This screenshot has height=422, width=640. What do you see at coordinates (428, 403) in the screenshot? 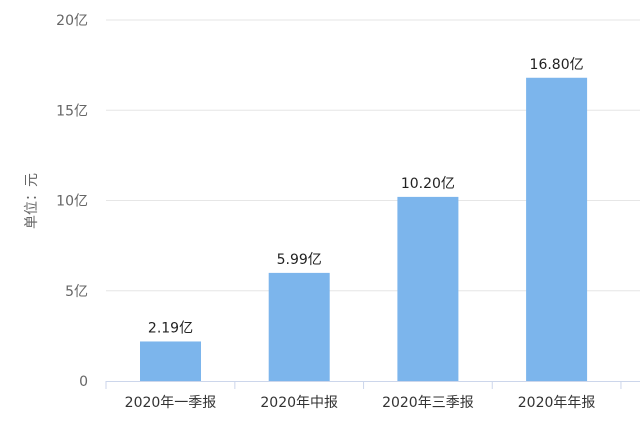
I see `x-tick-label: 2020年三季报` at bounding box center [428, 403].